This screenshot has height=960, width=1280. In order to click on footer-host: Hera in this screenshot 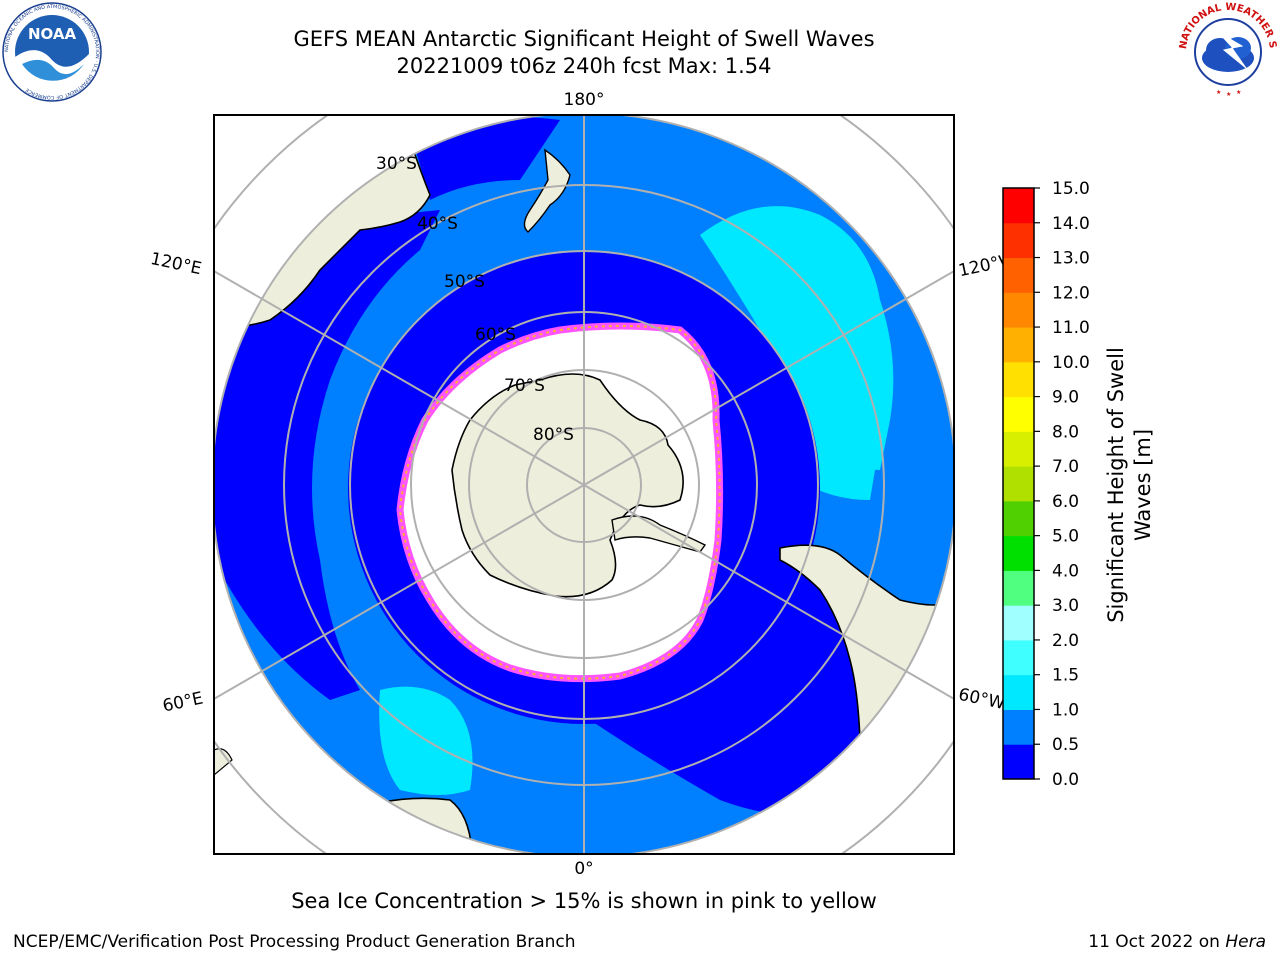, I will do `click(1245, 942)`.